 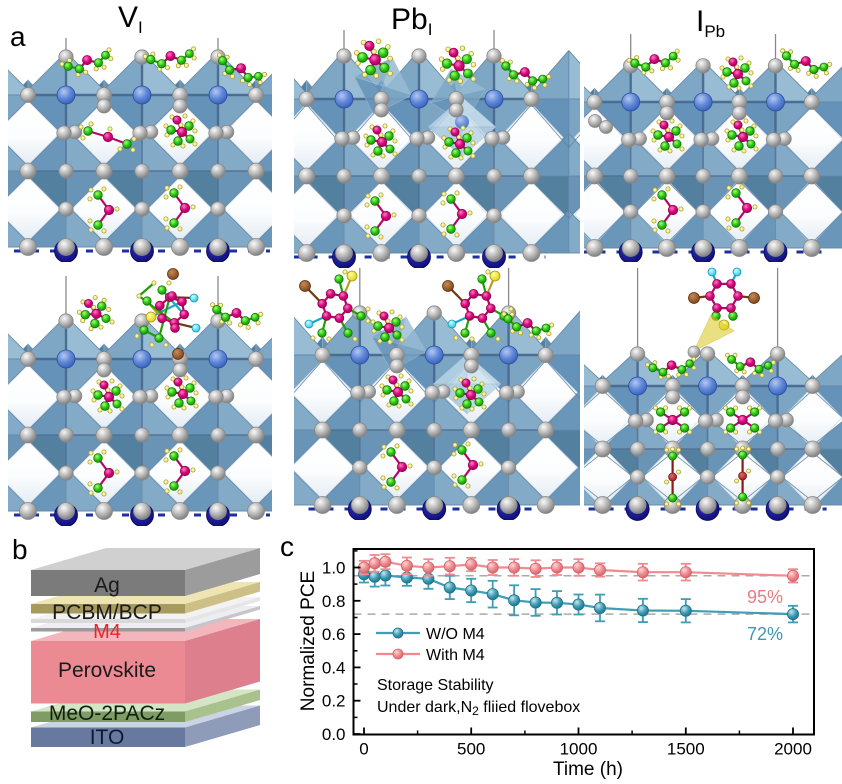 I want to click on svg-text: W/O M4, so click(x=455, y=634).